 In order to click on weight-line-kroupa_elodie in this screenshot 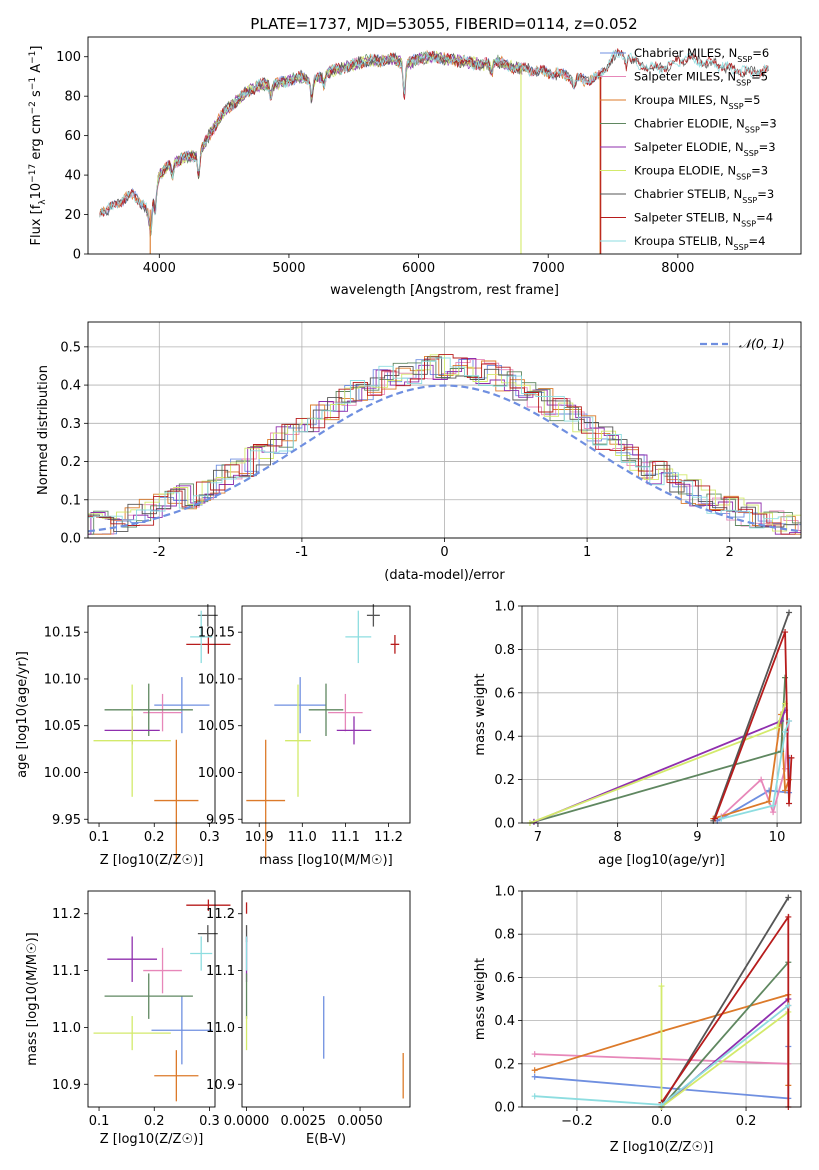, I will do `click(657, 763)`.